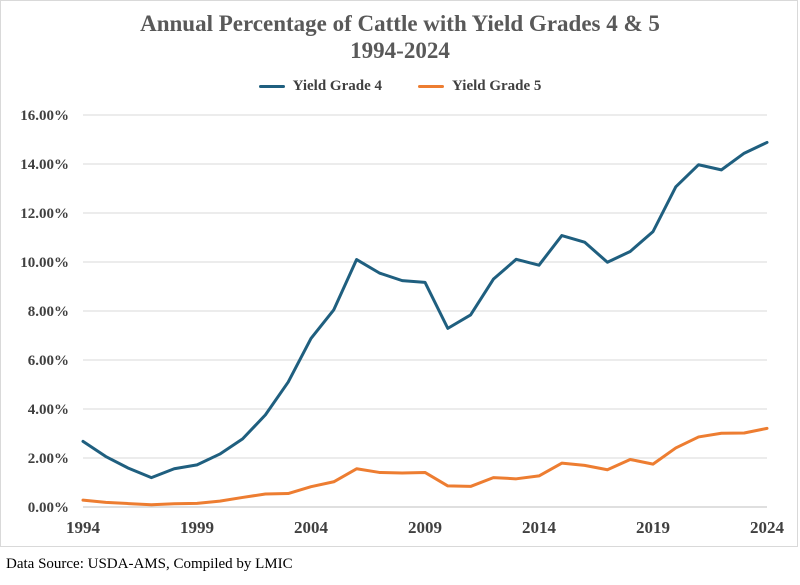 This screenshot has height=585, width=800. I want to click on chart-subtitle: 1994-2024, so click(400, 50).